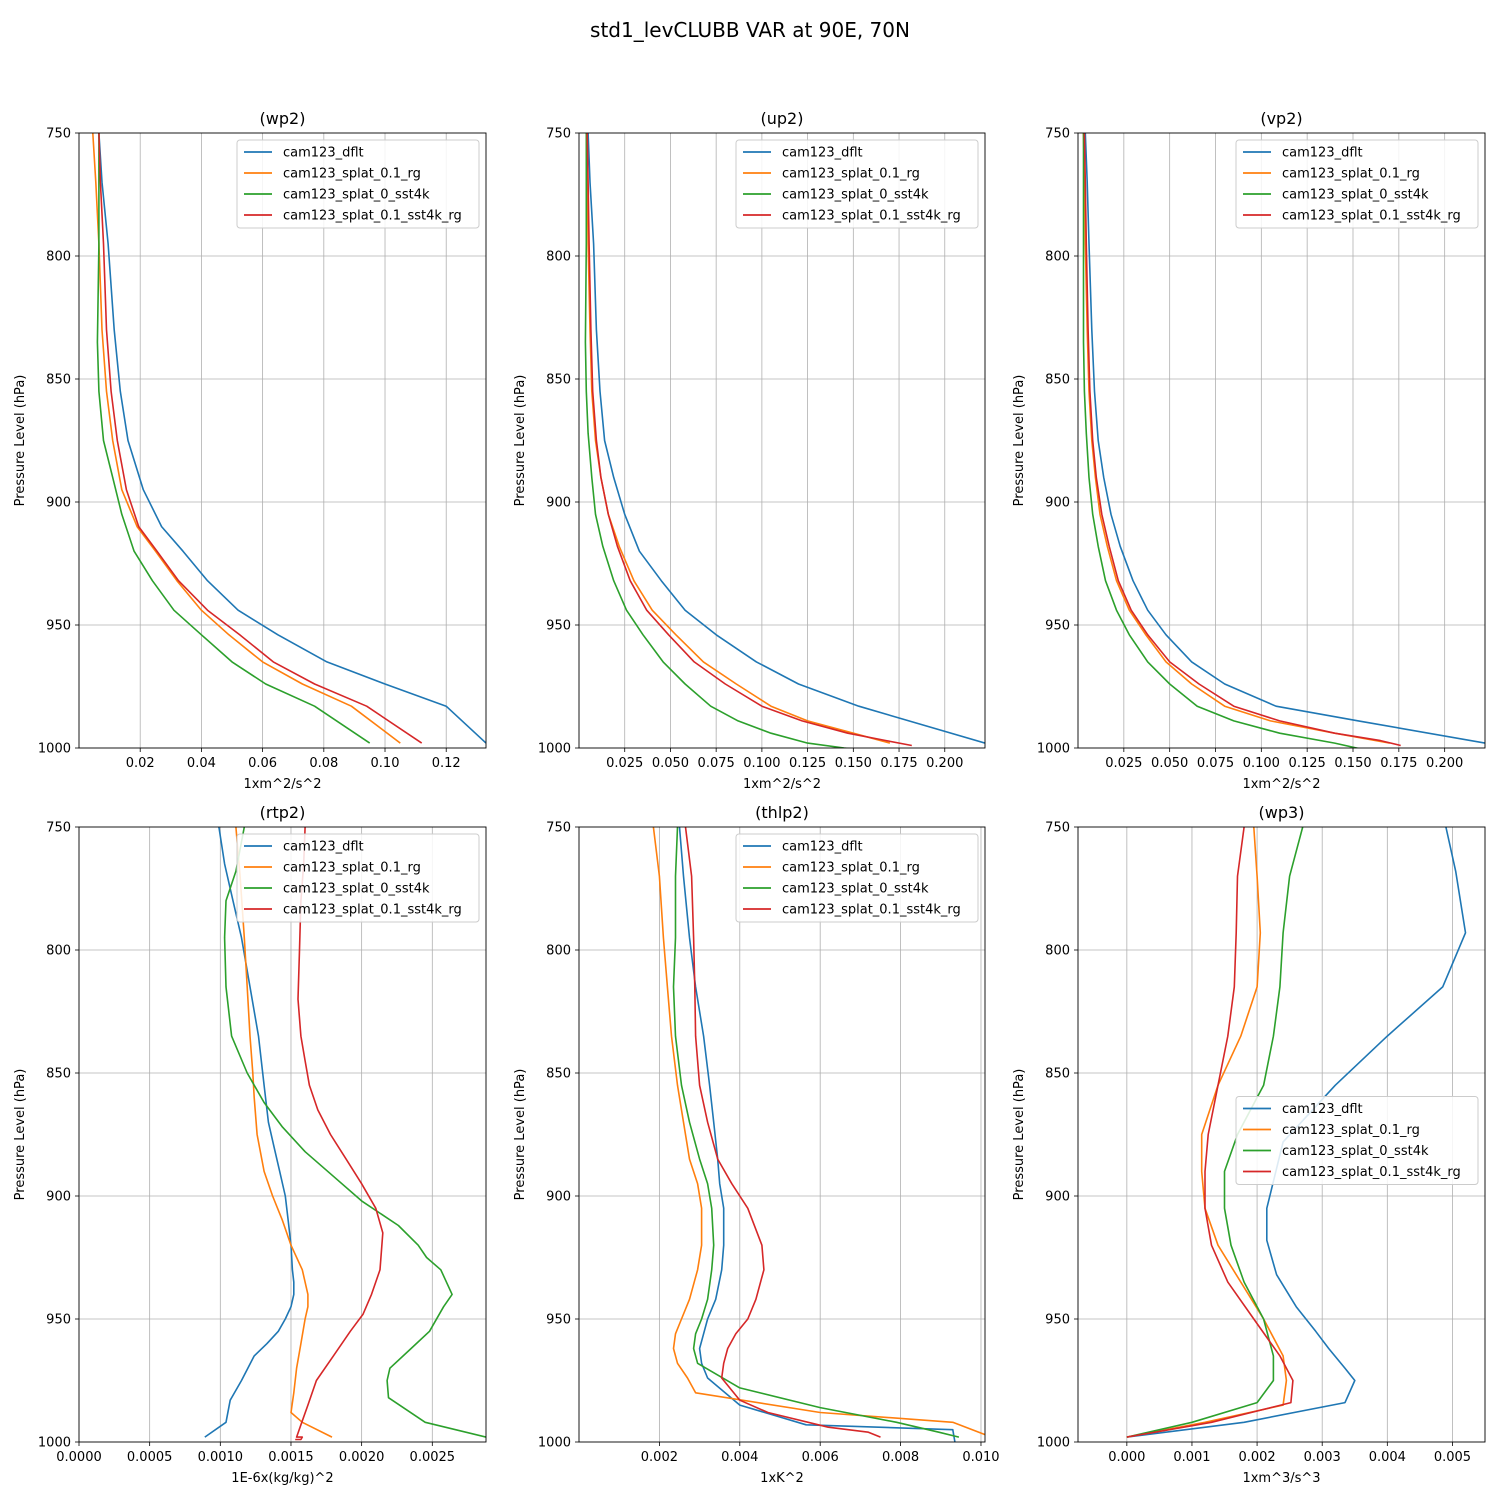 The image size is (1500, 1500). What do you see at coordinates (1452, 1457) in the screenshot?
I see `x-tick-label: 0.005` at bounding box center [1452, 1457].